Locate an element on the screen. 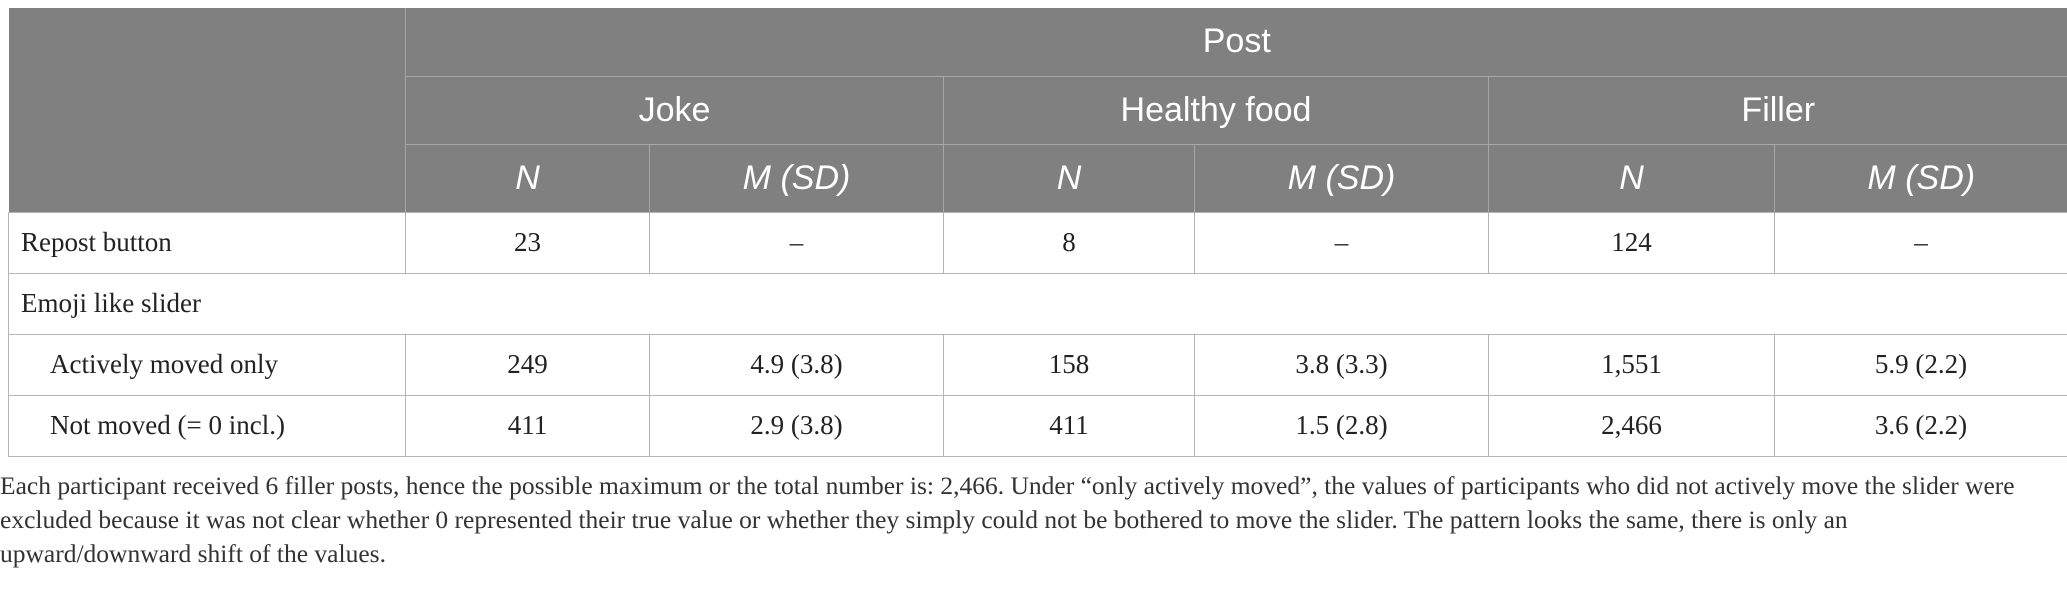  cell-joke-n: 23 is located at coordinates (527, 242).